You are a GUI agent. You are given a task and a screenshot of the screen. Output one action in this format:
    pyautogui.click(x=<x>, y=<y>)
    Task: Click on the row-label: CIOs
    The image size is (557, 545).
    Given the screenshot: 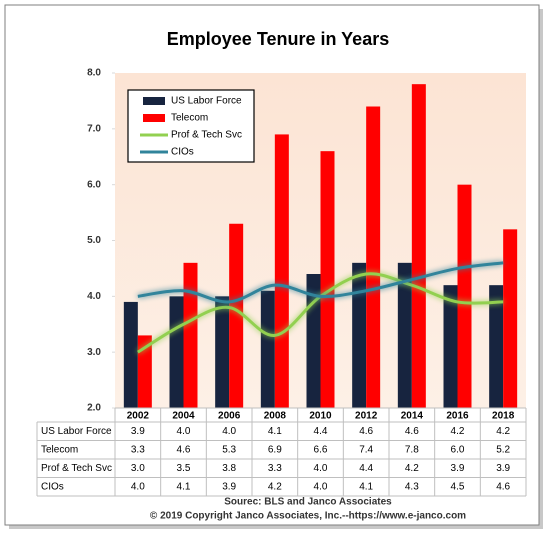 What is the action you would take?
    pyautogui.click(x=52, y=486)
    